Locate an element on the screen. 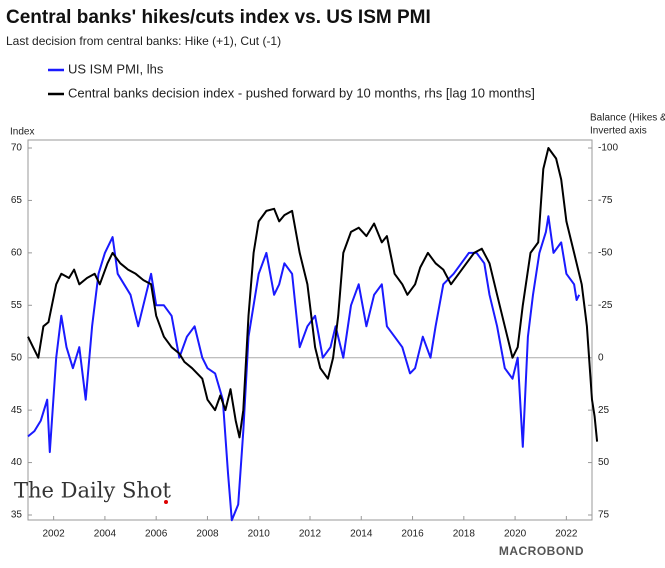  x-tick-label: 2010 is located at coordinates (259, 534).